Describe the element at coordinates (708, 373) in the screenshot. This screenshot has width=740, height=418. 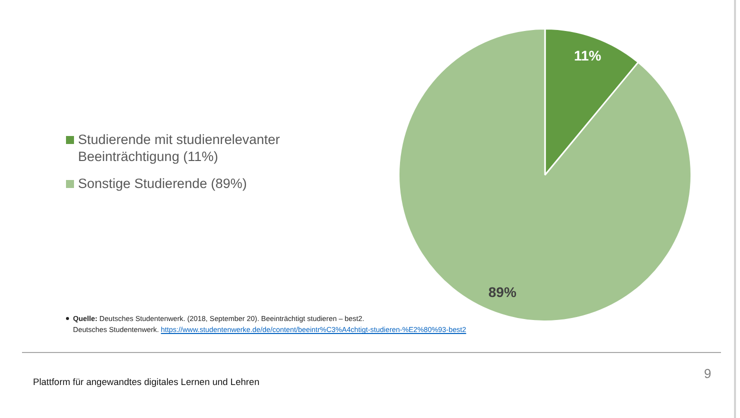
I see `text: 9` at that location.